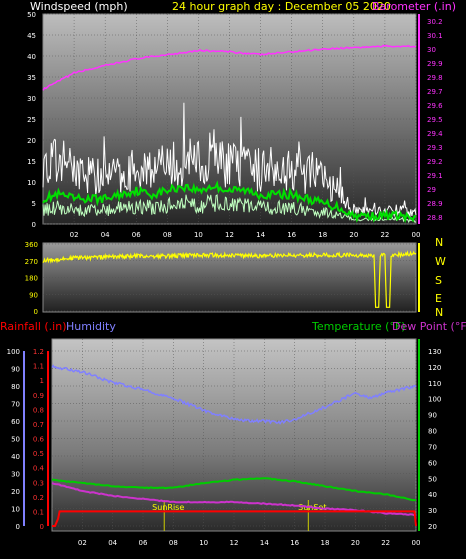  What do you see at coordinates (353, 235) in the screenshot?
I see `wind-x-tick-label: 20` at bounding box center [353, 235].